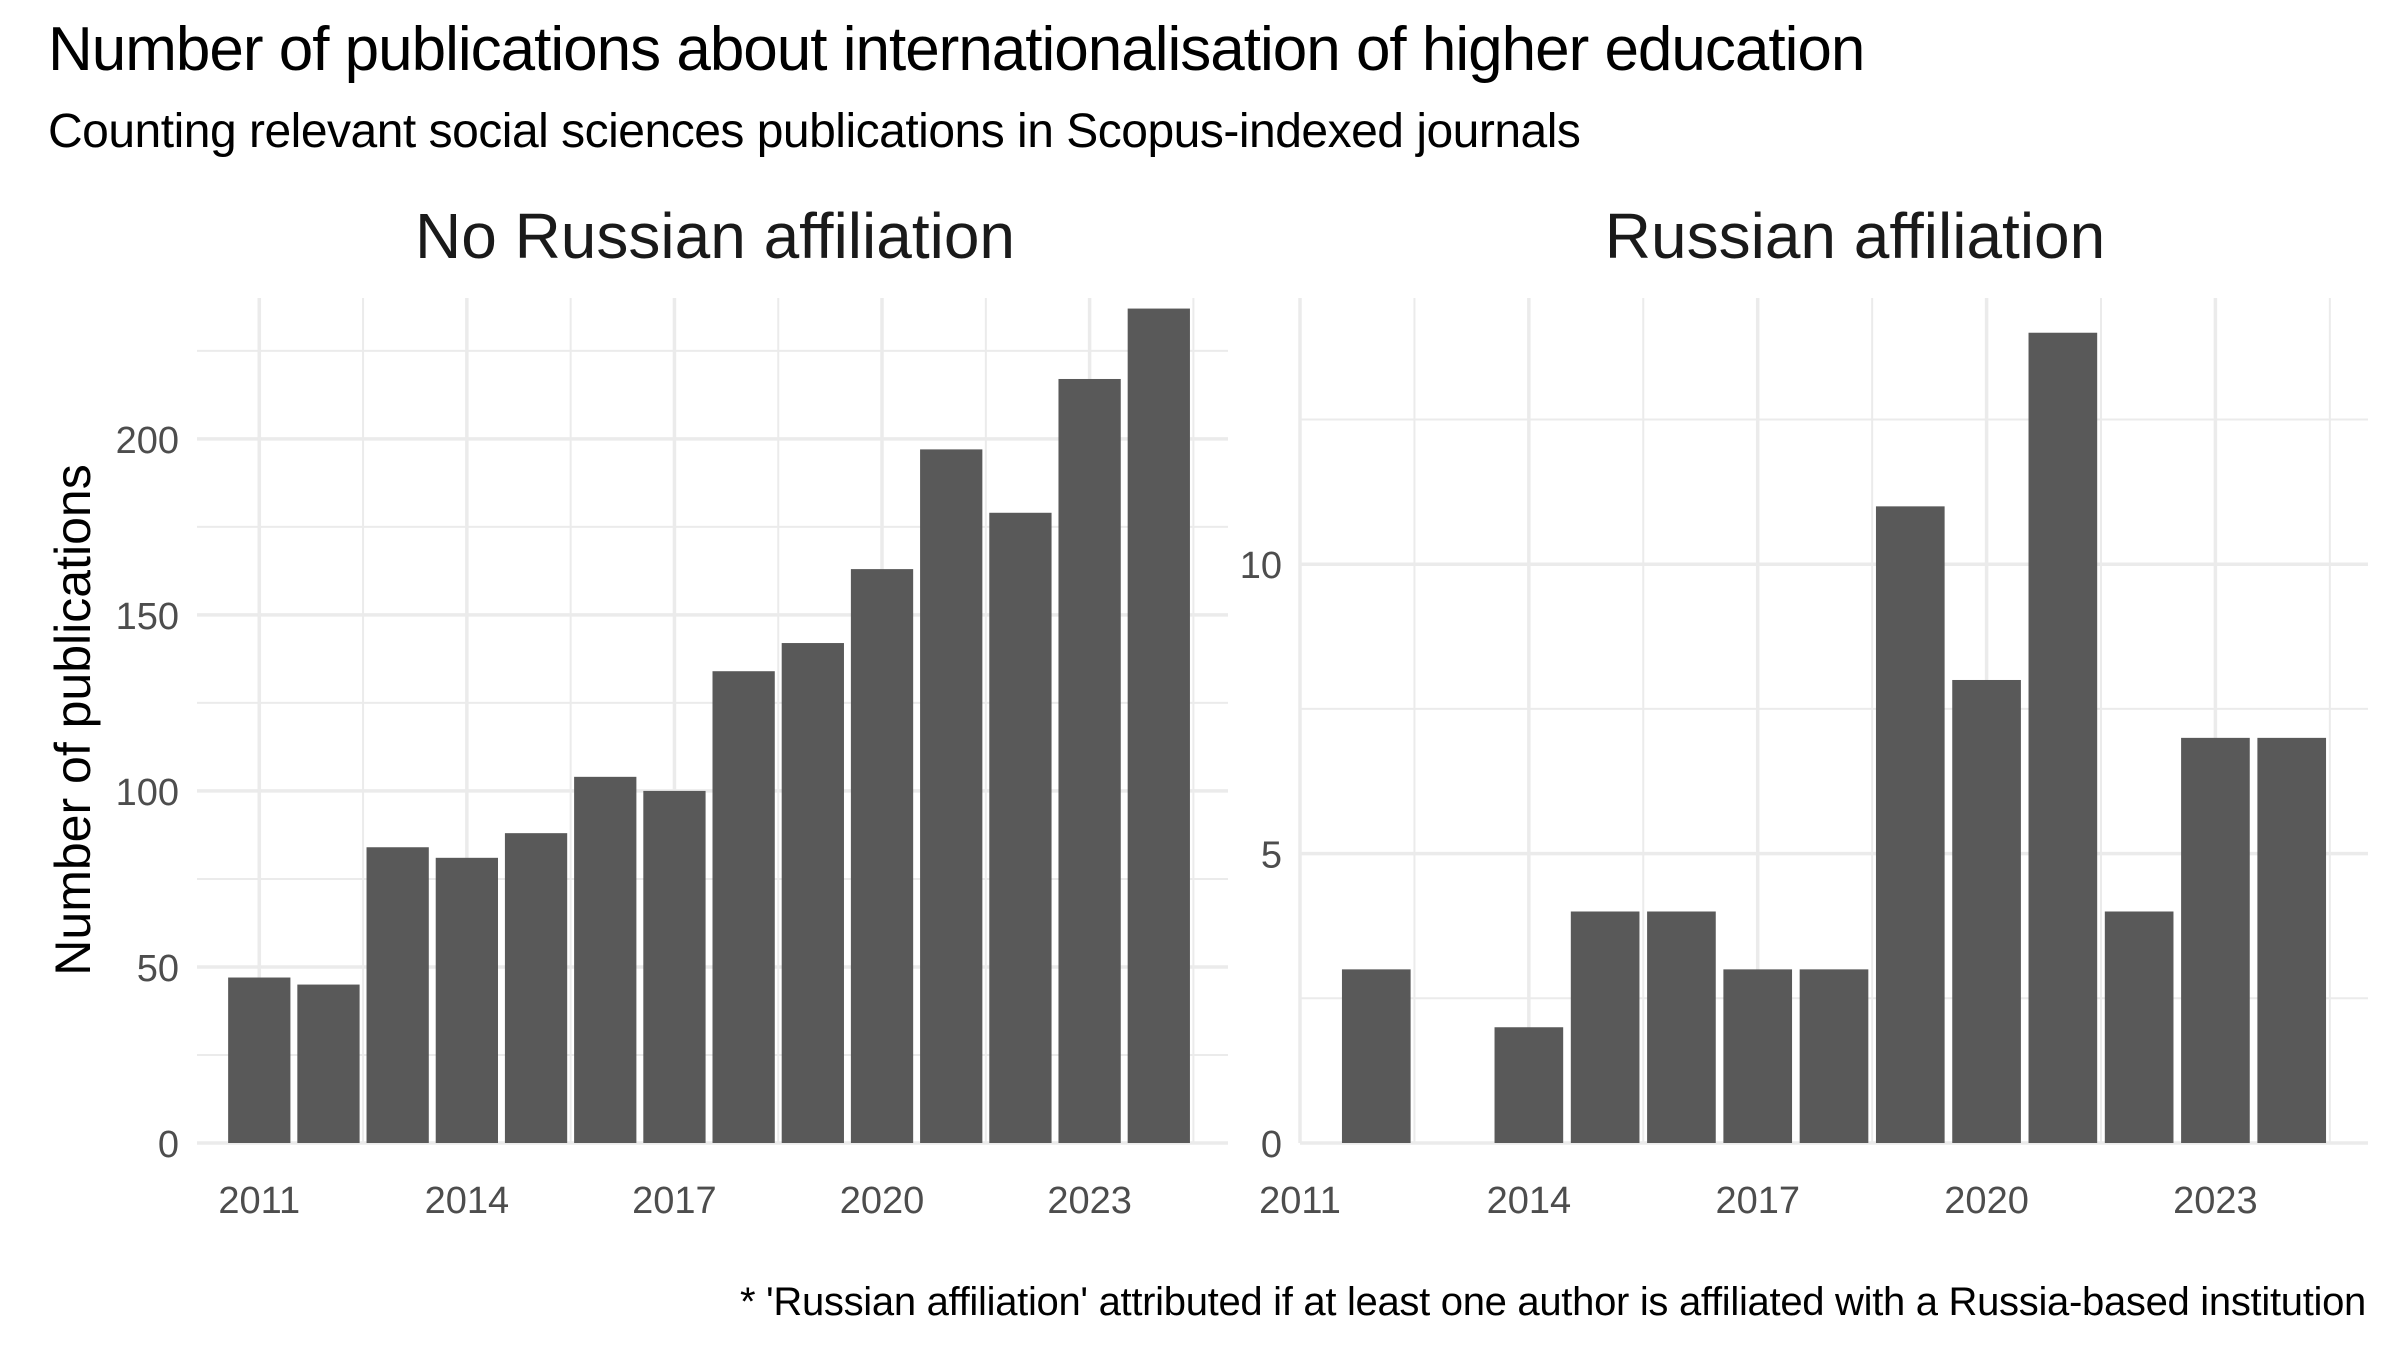  What do you see at coordinates (397, 995) in the screenshot?
I see `bar-2013` at bounding box center [397, 995].